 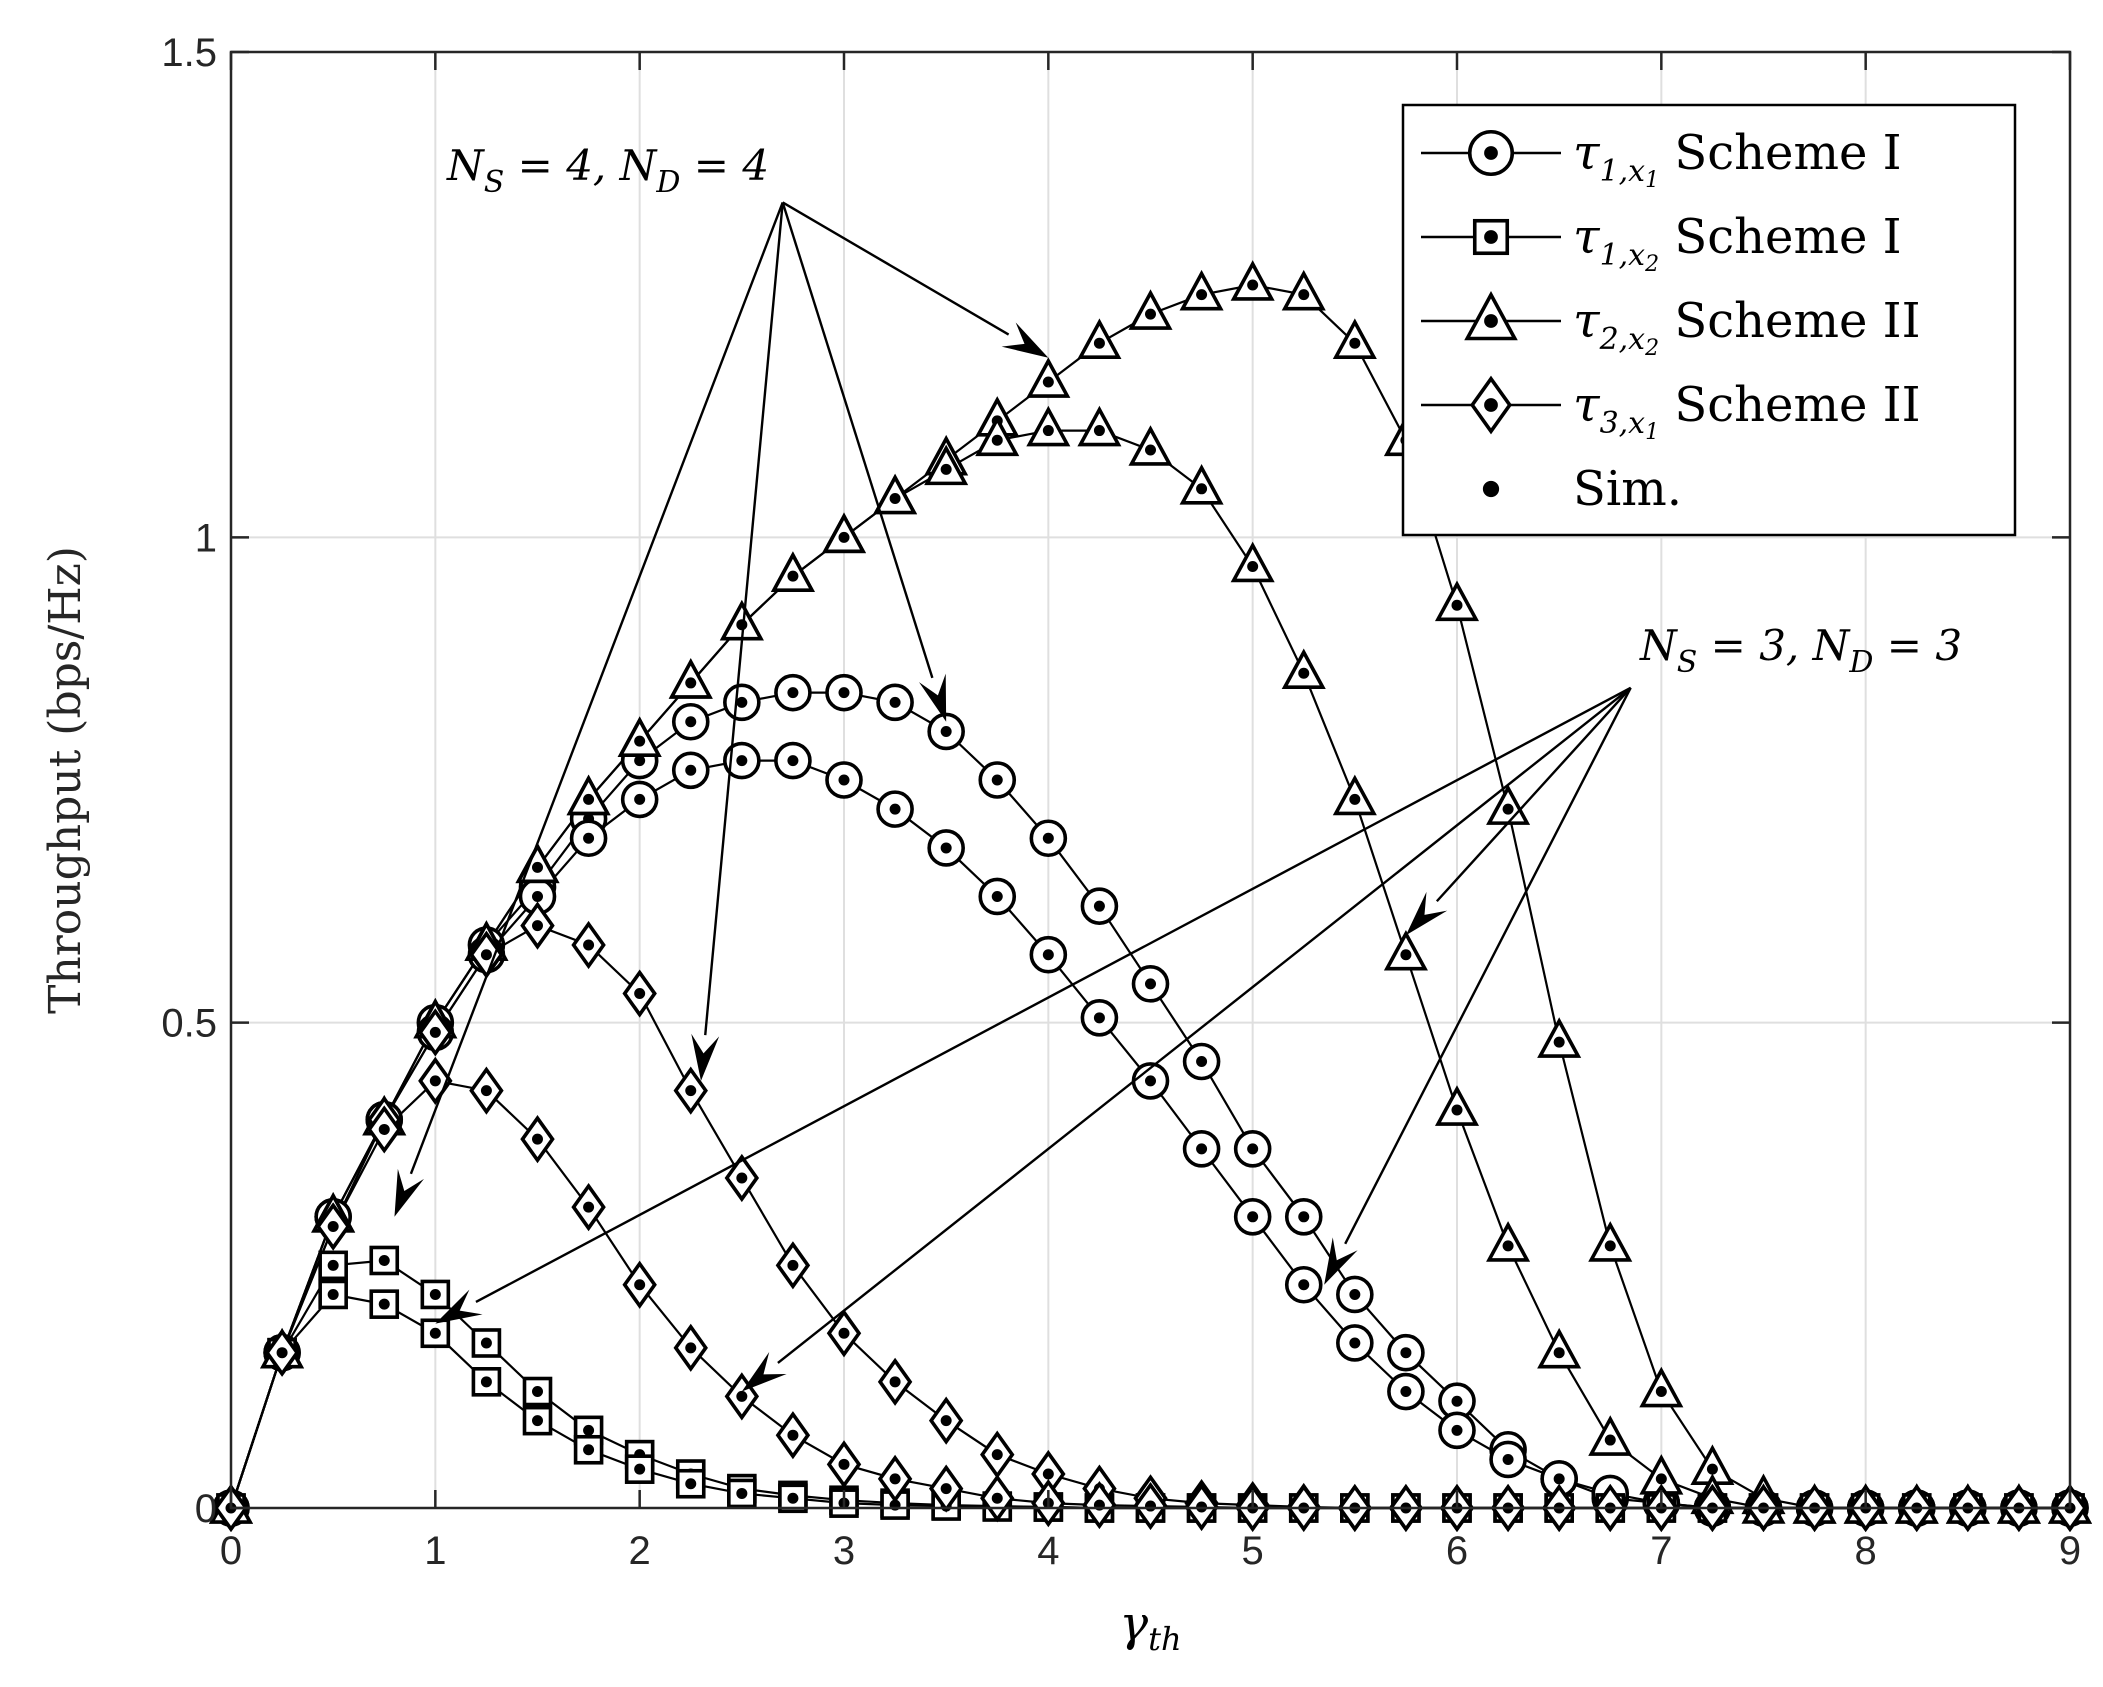 What do you see at coordinates (206, 1509) in the screenshot?
I see `y-tick-label: 0` at bounding box center [206, 1509].